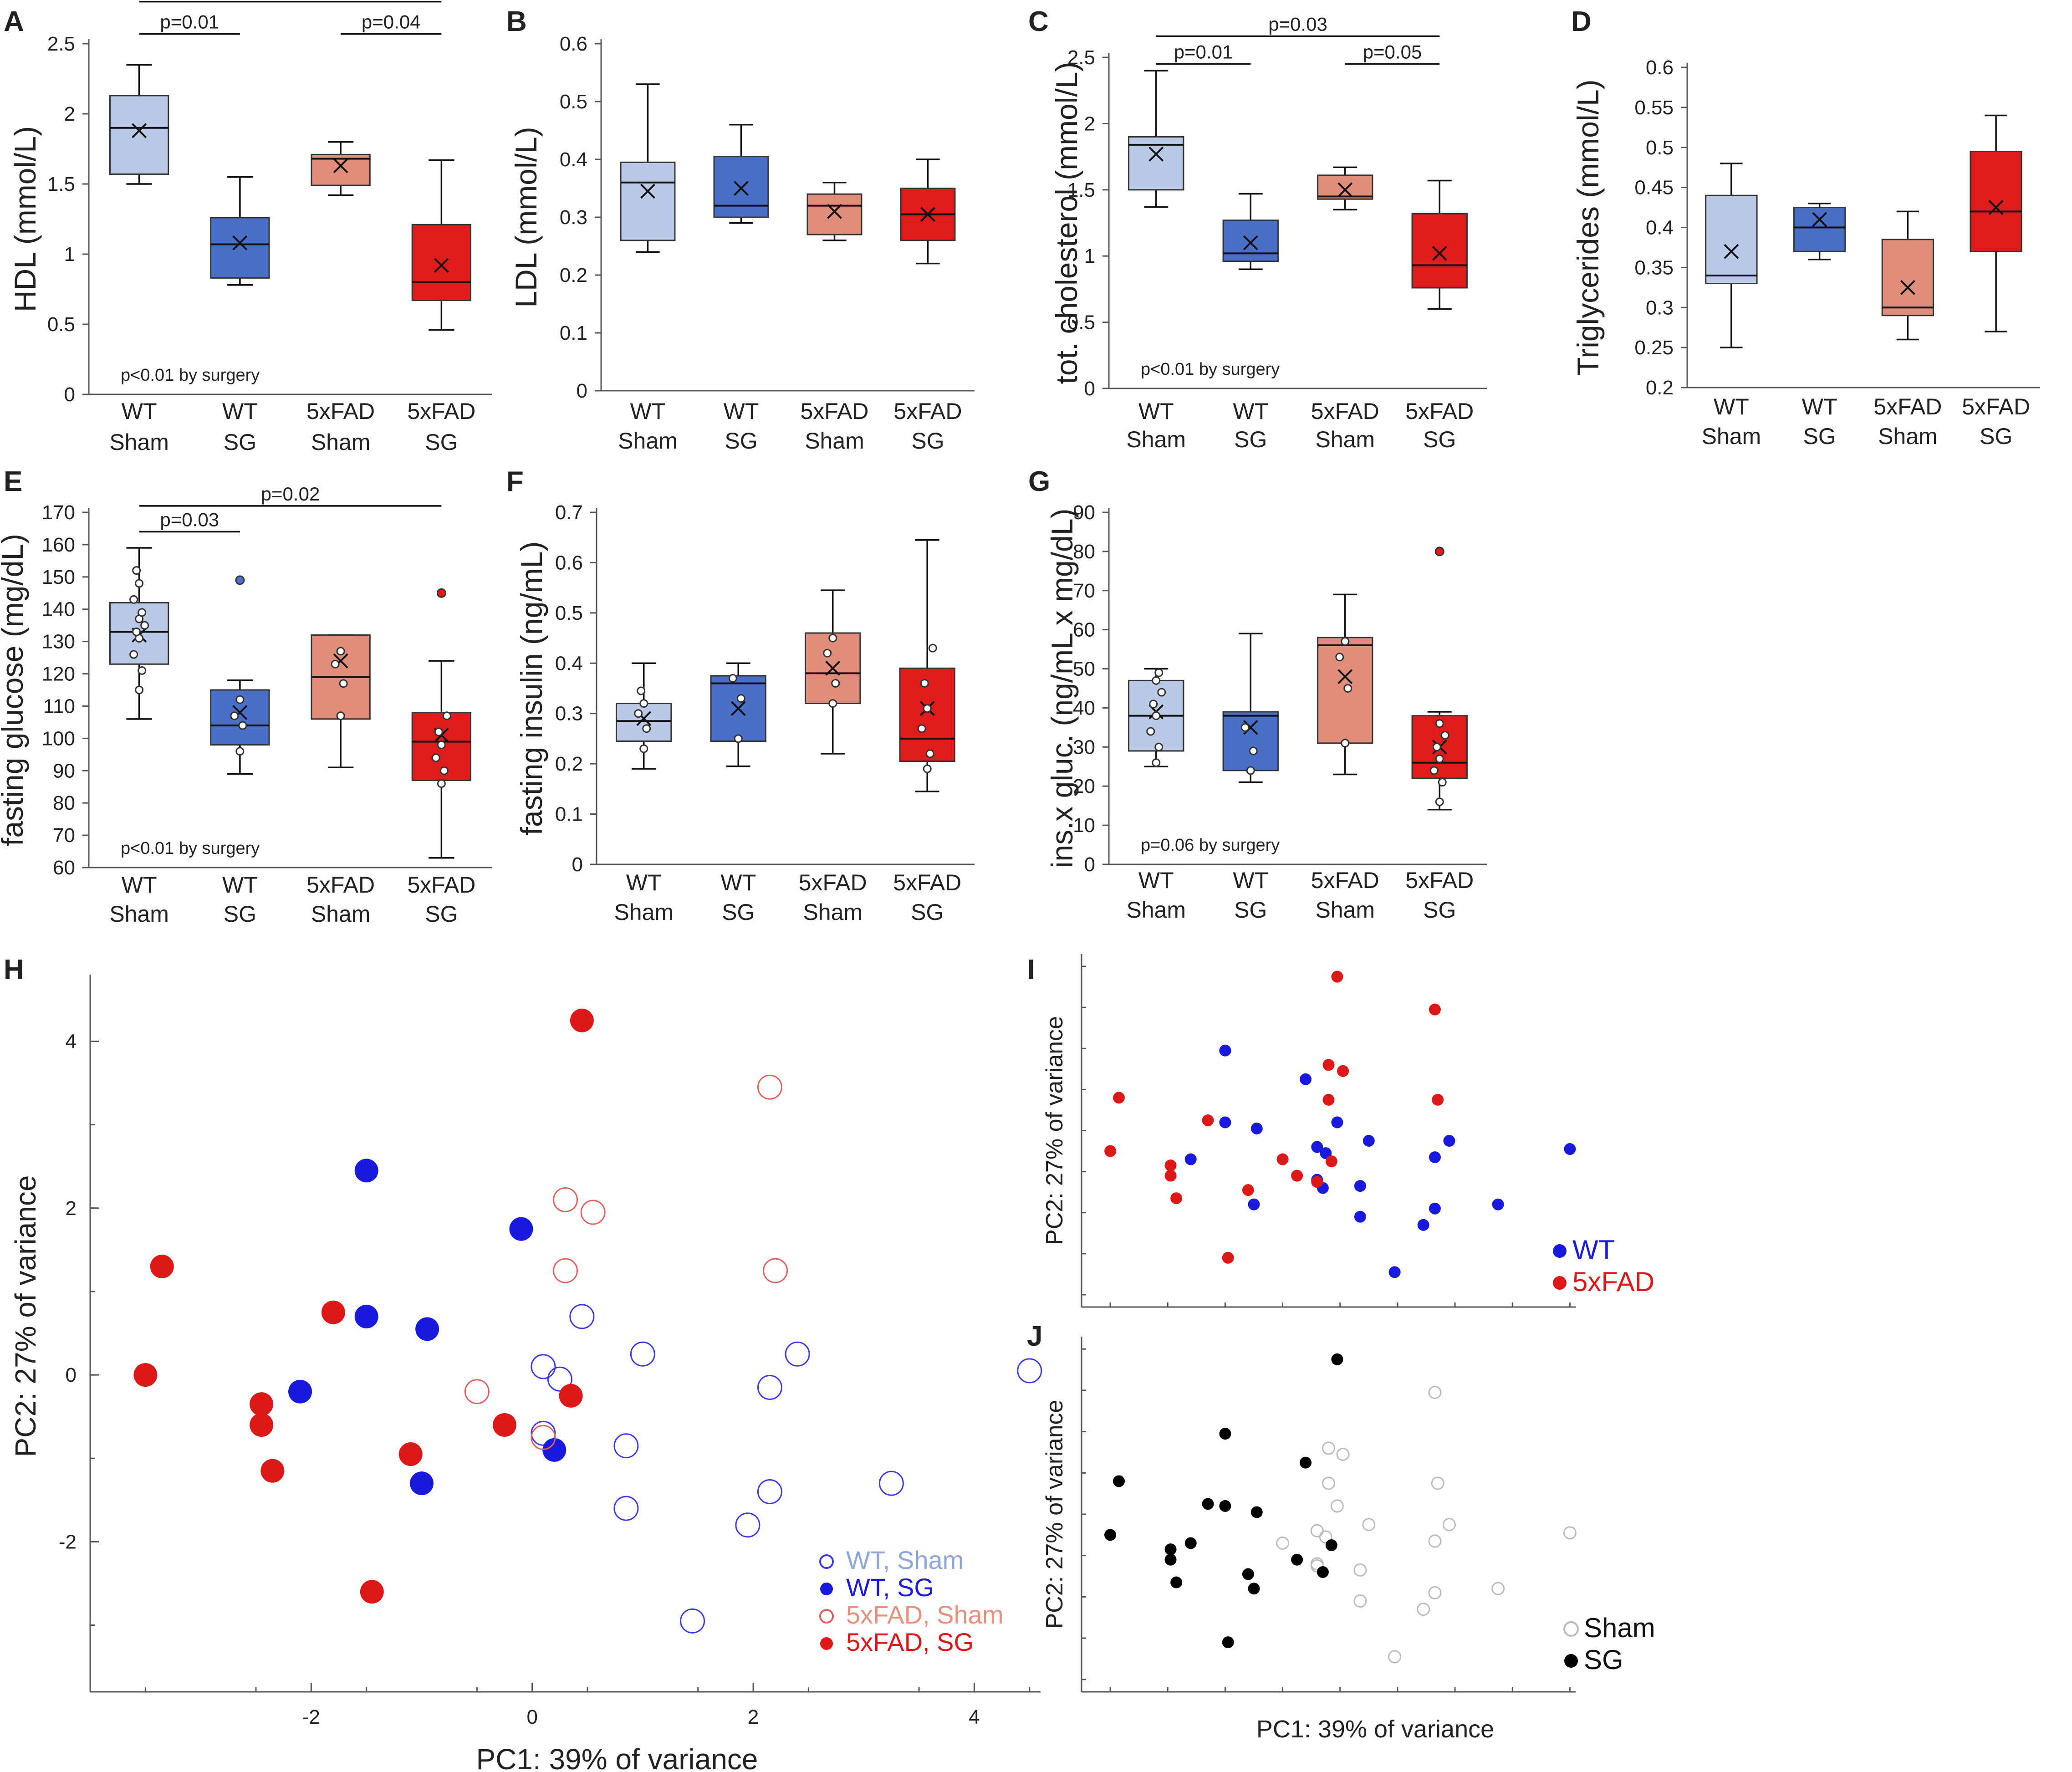 This screenshot has width=2072, height=1772. I want to click on legend-label: WT, SG, so click(890, 1587).